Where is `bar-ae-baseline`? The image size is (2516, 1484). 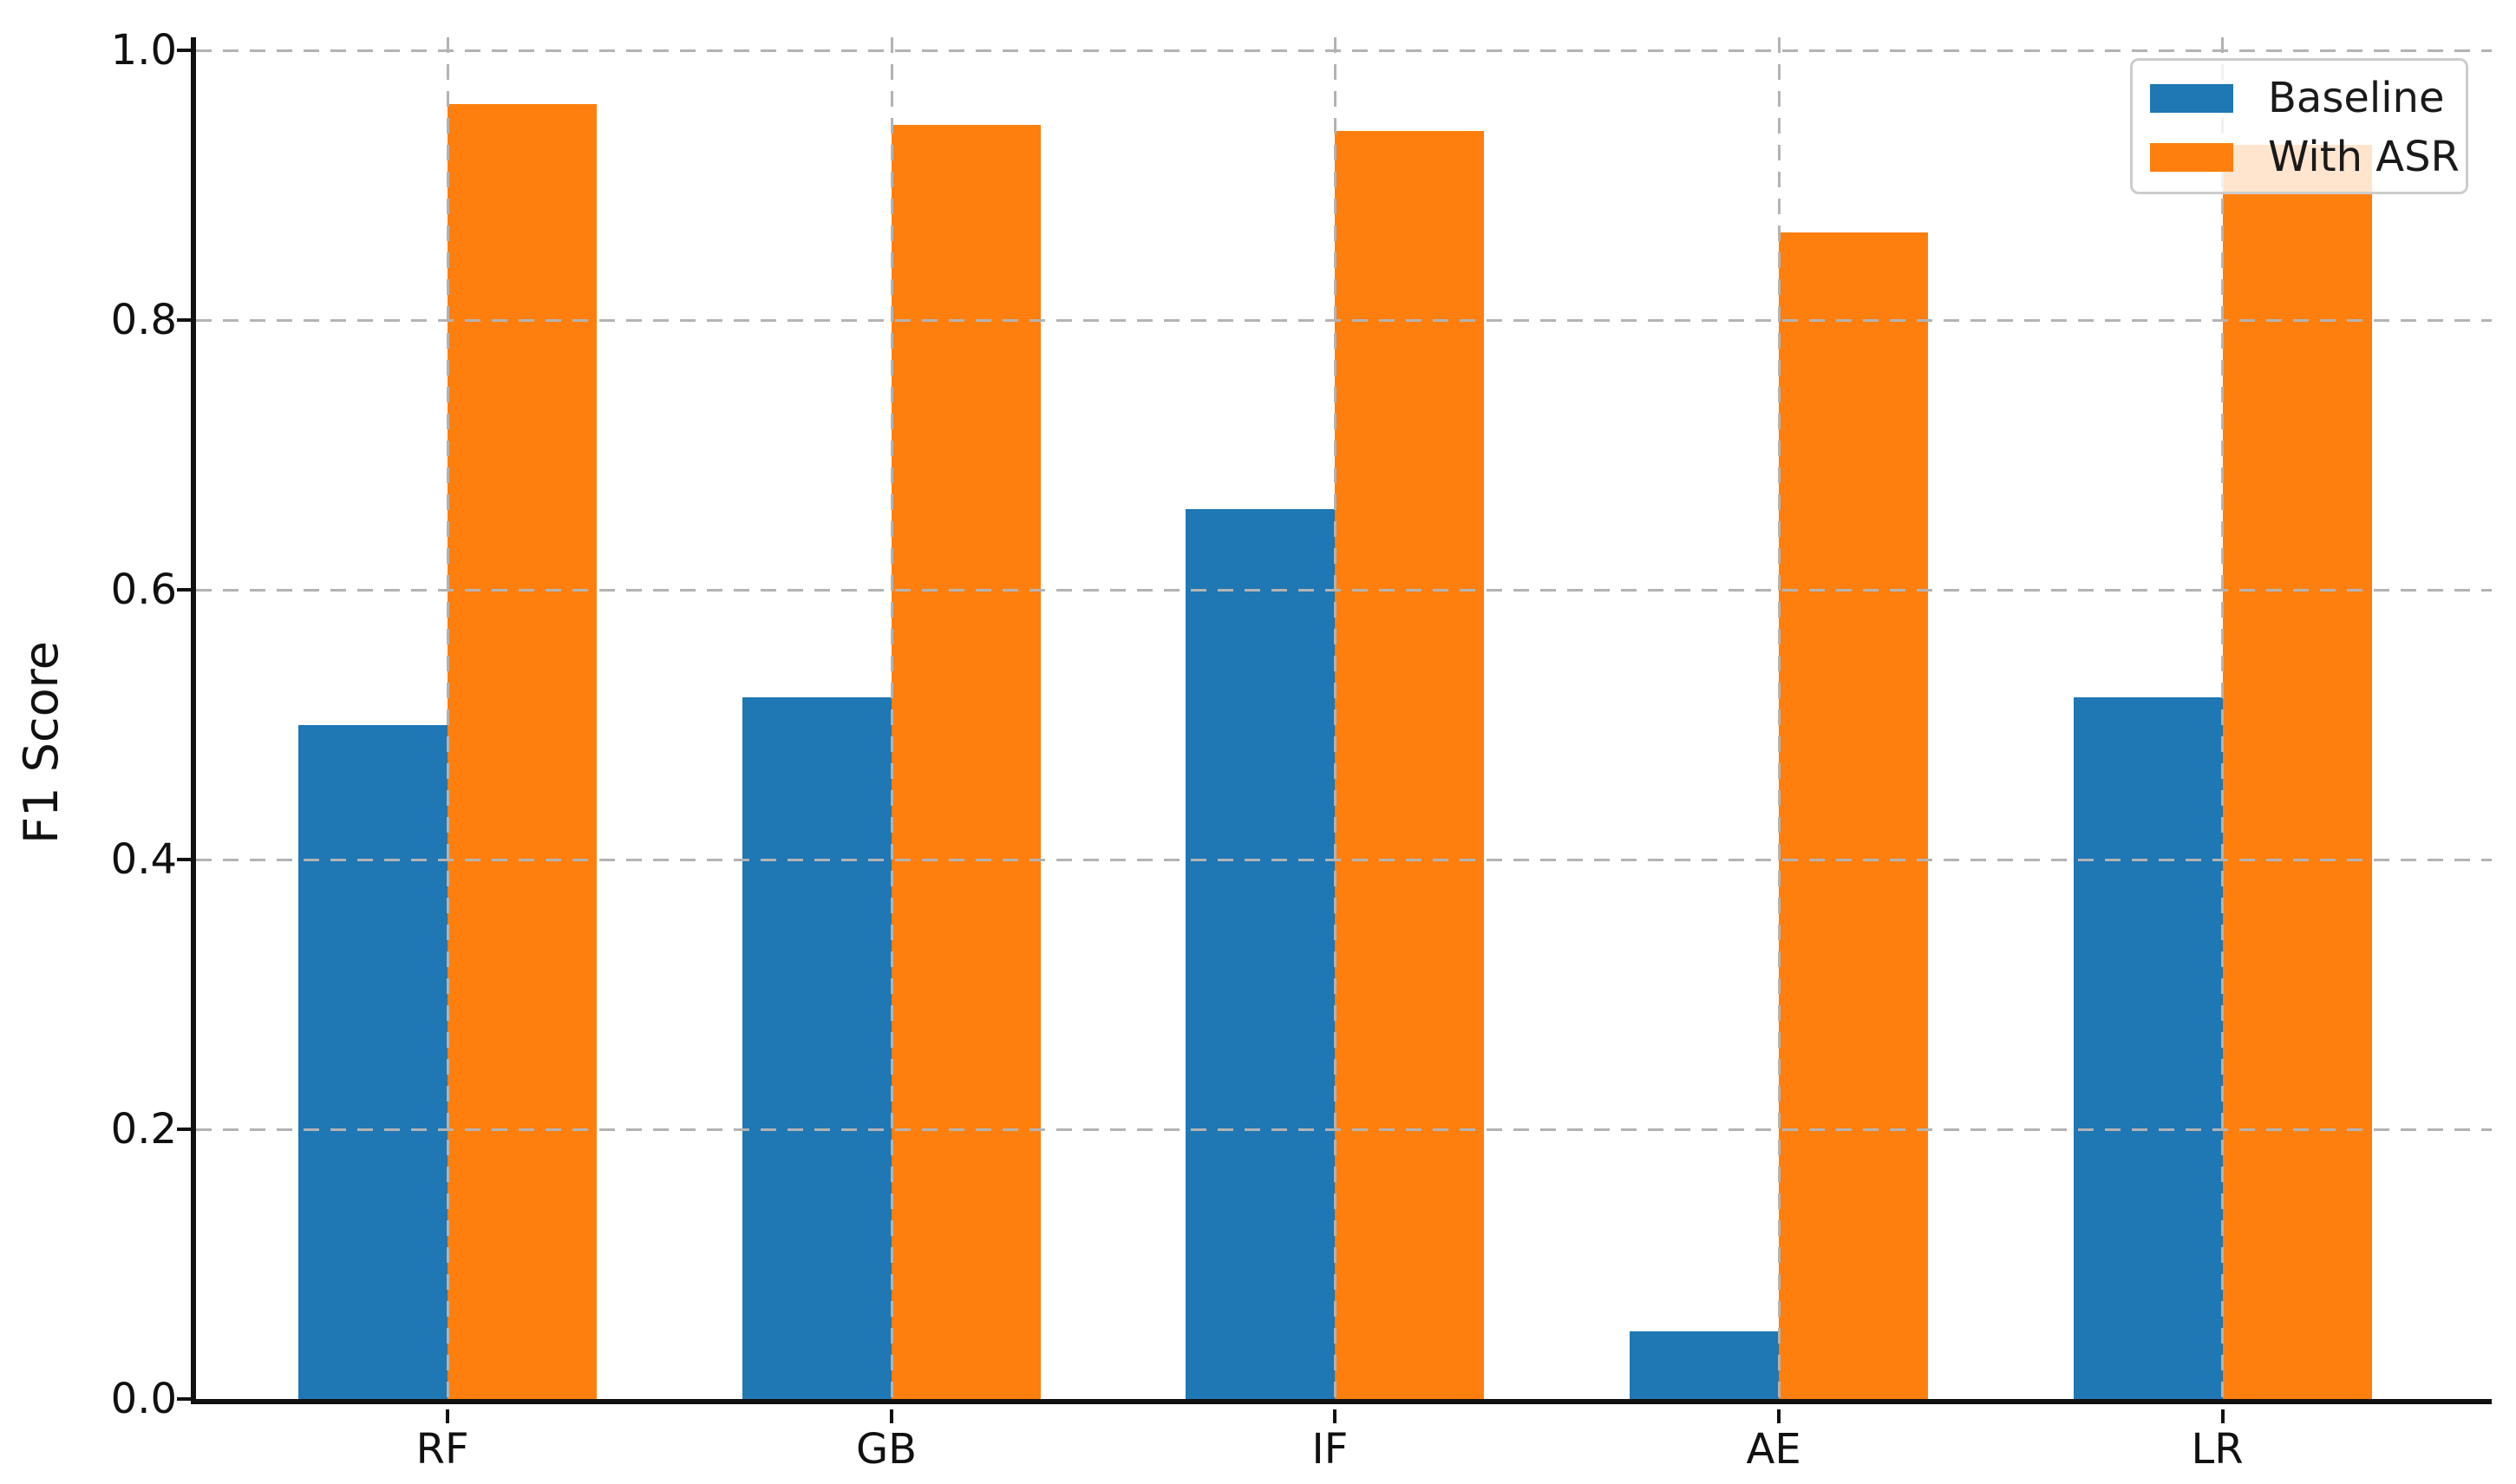 bar-ae-baseline is located at coordinates (1705, 1365).